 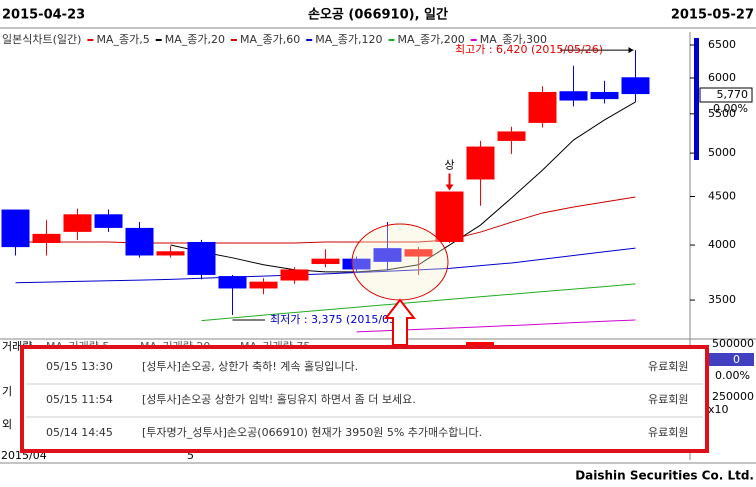 I want to click on y-tick-label: 4000, so click(x=722, y=244).